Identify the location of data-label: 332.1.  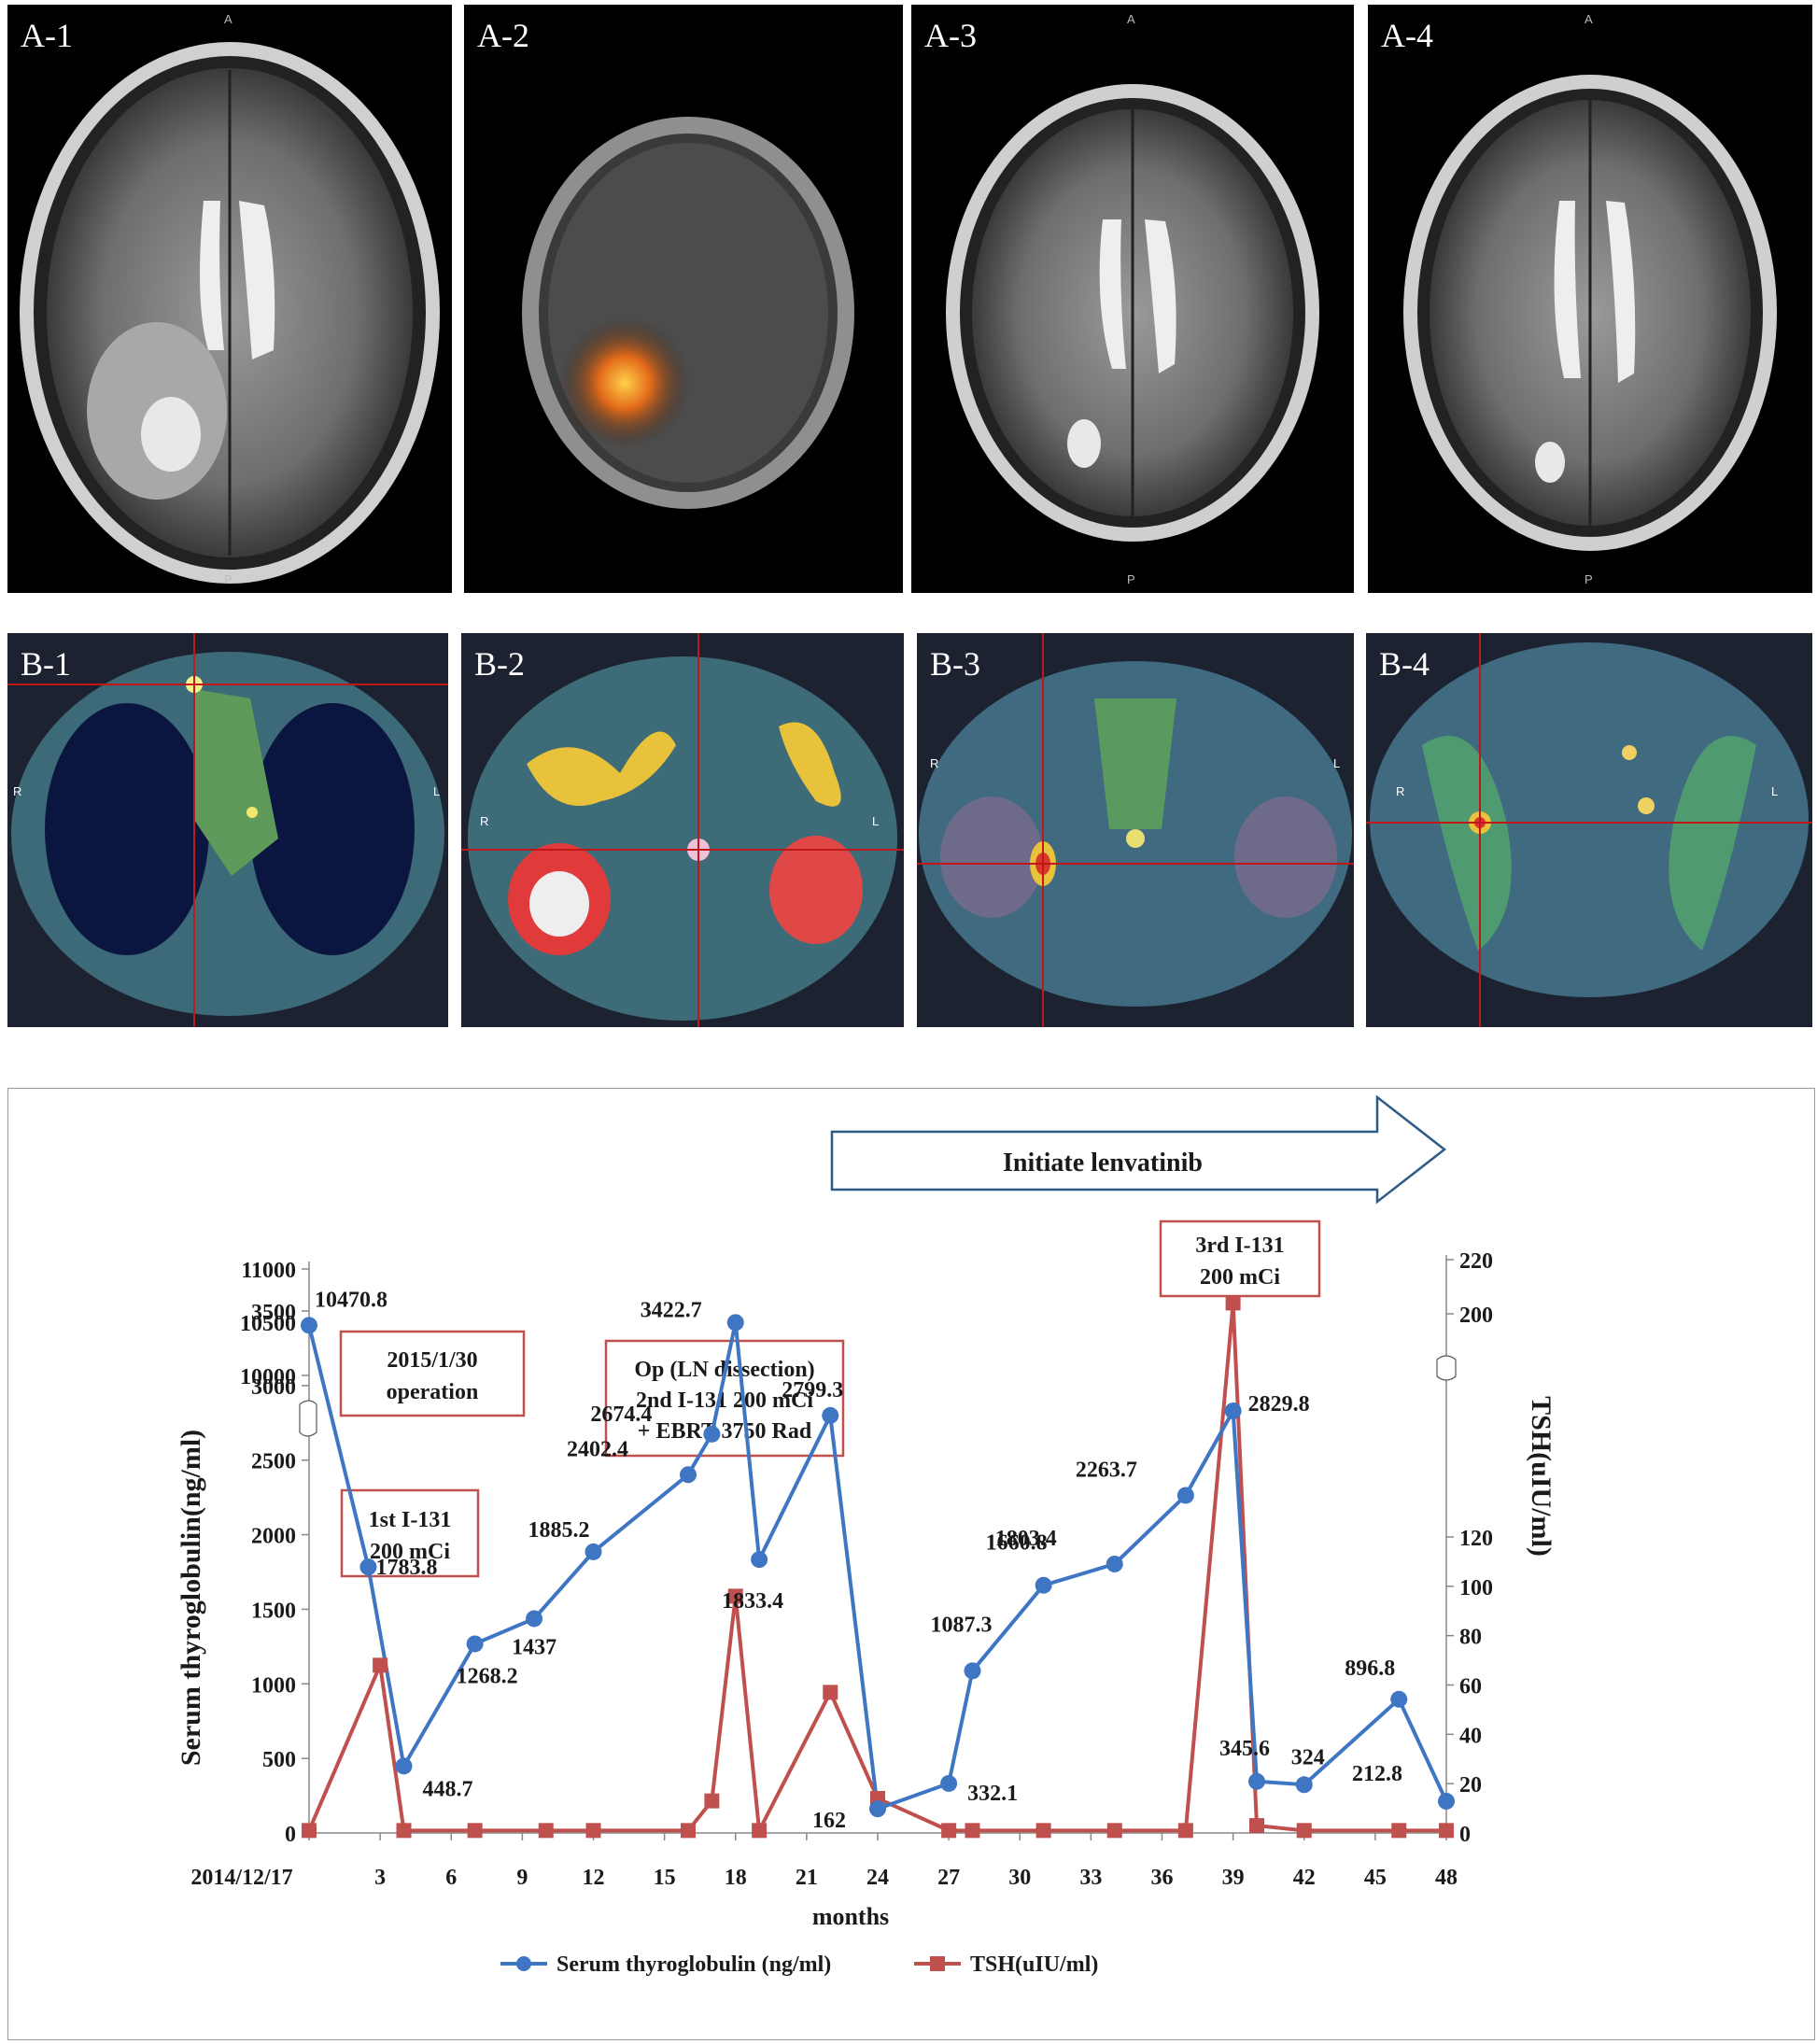
(992, 1794).